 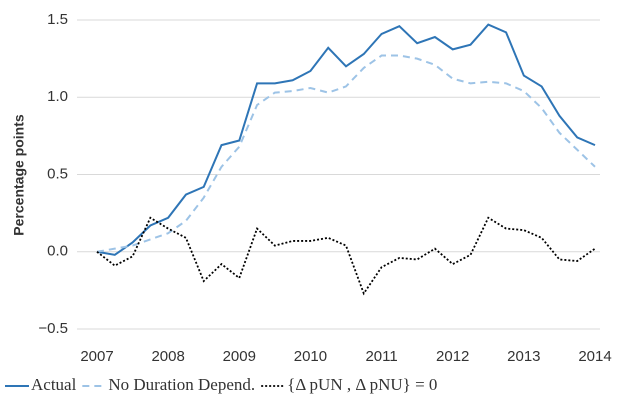 What do you see at coordinates (239, 356) in the screenshot?
I see `x-tick-label: 2009` at bounding box center [239, 356].